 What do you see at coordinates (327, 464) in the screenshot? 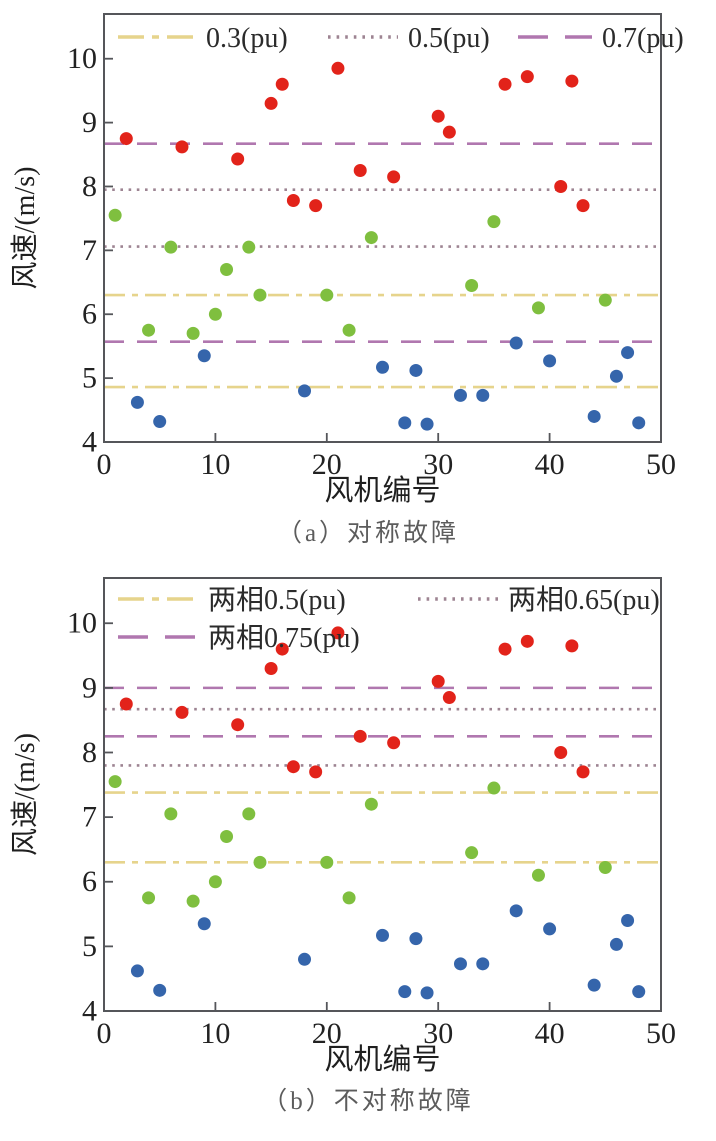
I see `x-tick-label: 20` at bounding box center [327, 464].